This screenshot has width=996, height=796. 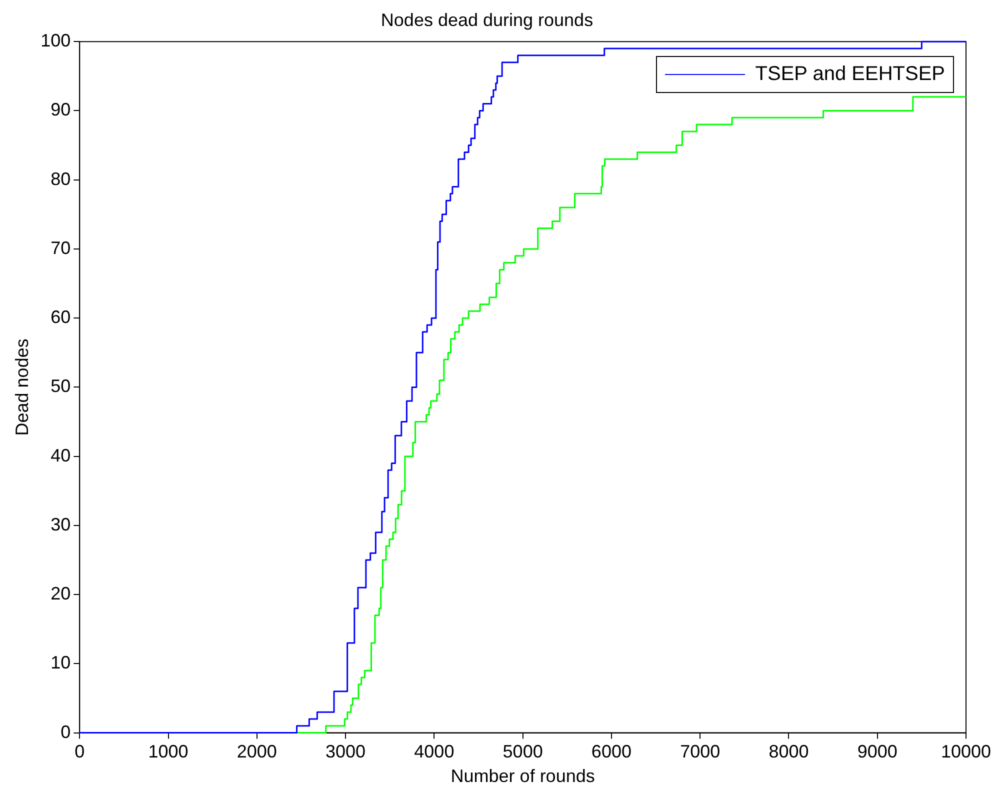 I want to click on legend-label: TSEP and EEHTSEP, so click(x=850, y=74).